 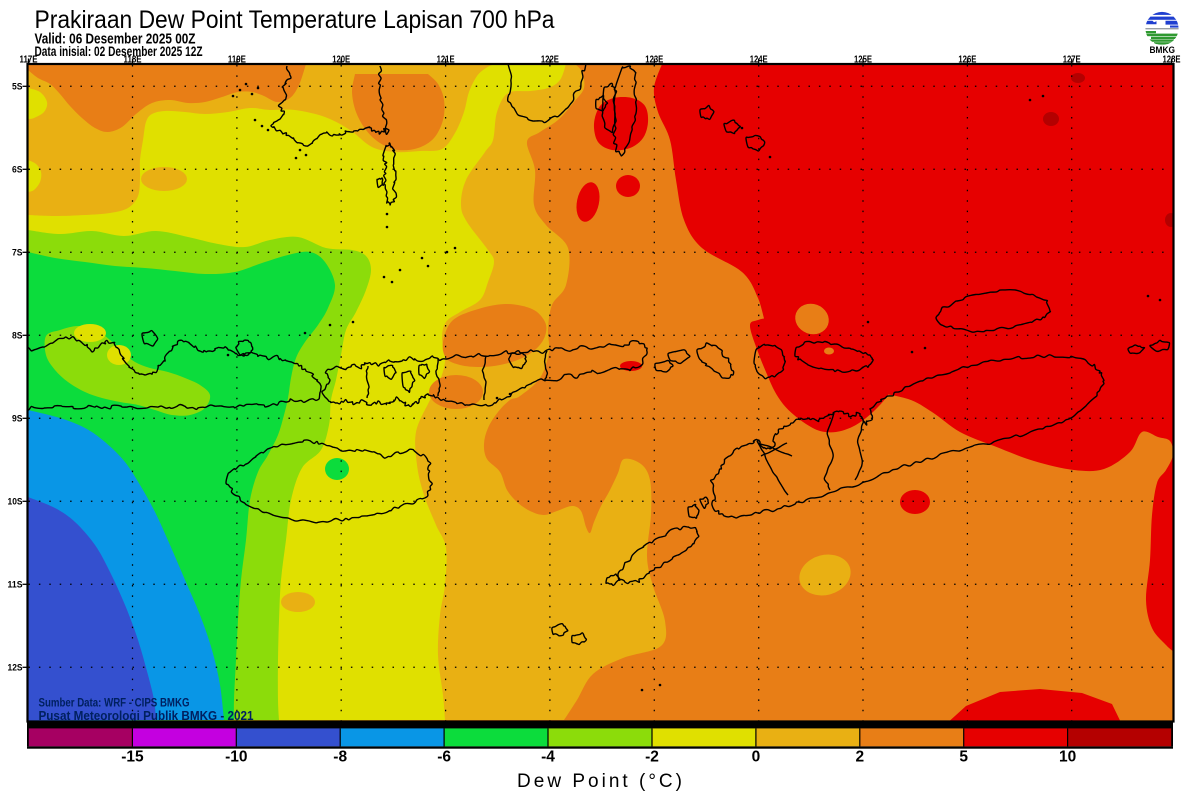 I want to click on svg-text: 119E, so click(x=237, y=60).